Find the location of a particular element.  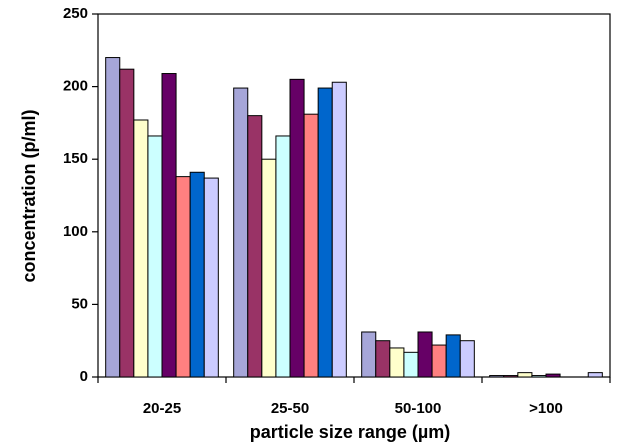

y-axis-label: concentration (p/ml) is located at coordinates (29, 195).